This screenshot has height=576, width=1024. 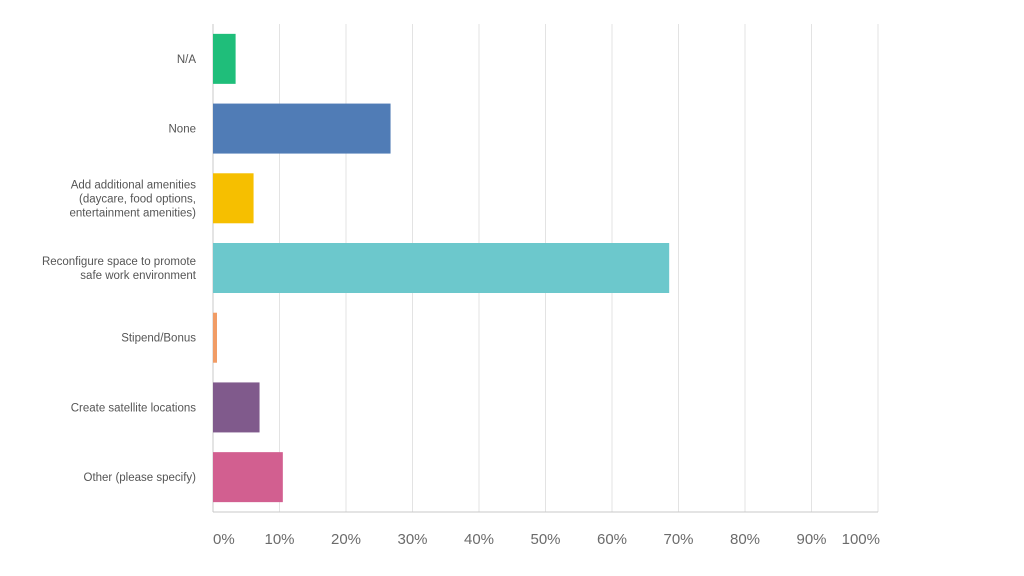 What do you see at coordinates (224, 539) in the screenshot?
I see `x-tick-label: 0%` at bounding box center [224, 539].